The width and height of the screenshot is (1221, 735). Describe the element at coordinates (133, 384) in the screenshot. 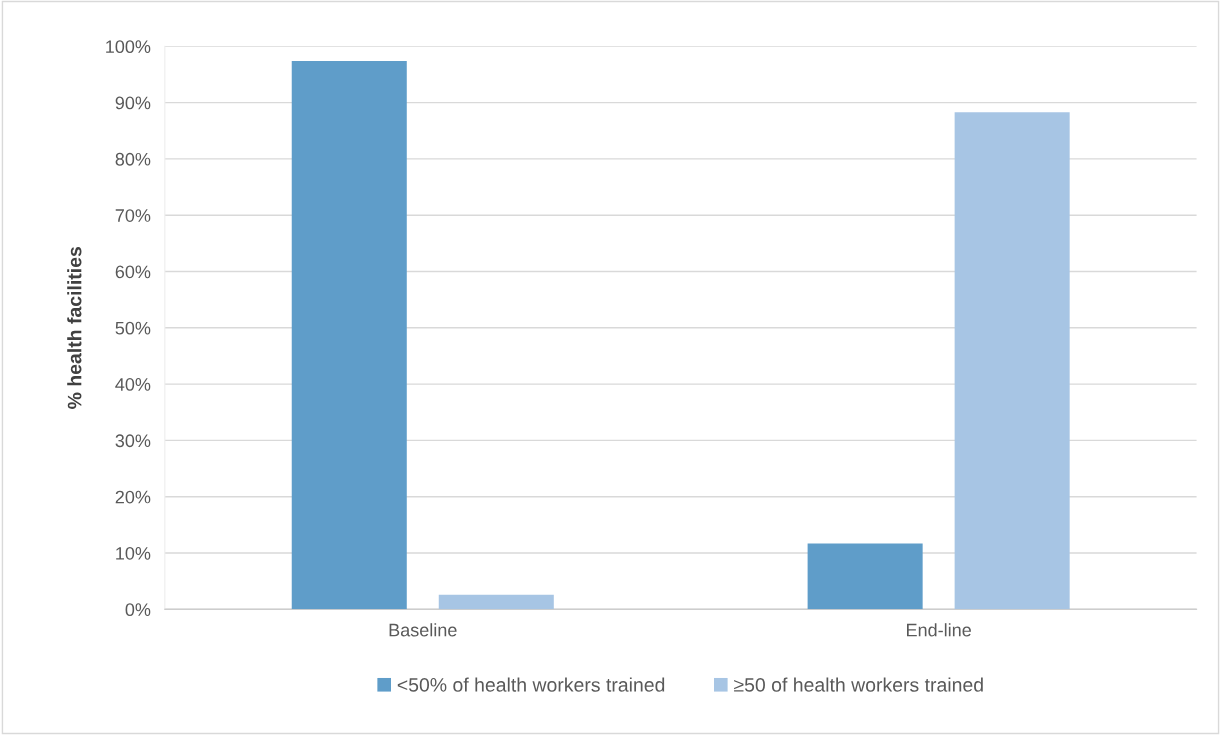

I see `y-tick-label: 40%` at that location.